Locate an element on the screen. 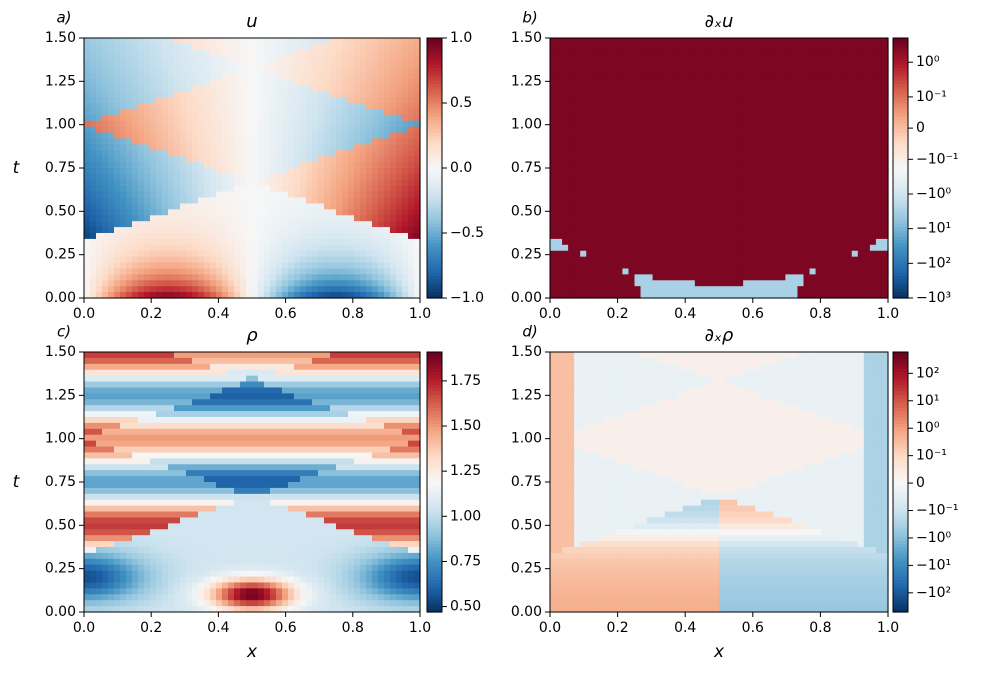 This screenshot has width=985, height=673. heatmap is located at coordinates (719, 168).